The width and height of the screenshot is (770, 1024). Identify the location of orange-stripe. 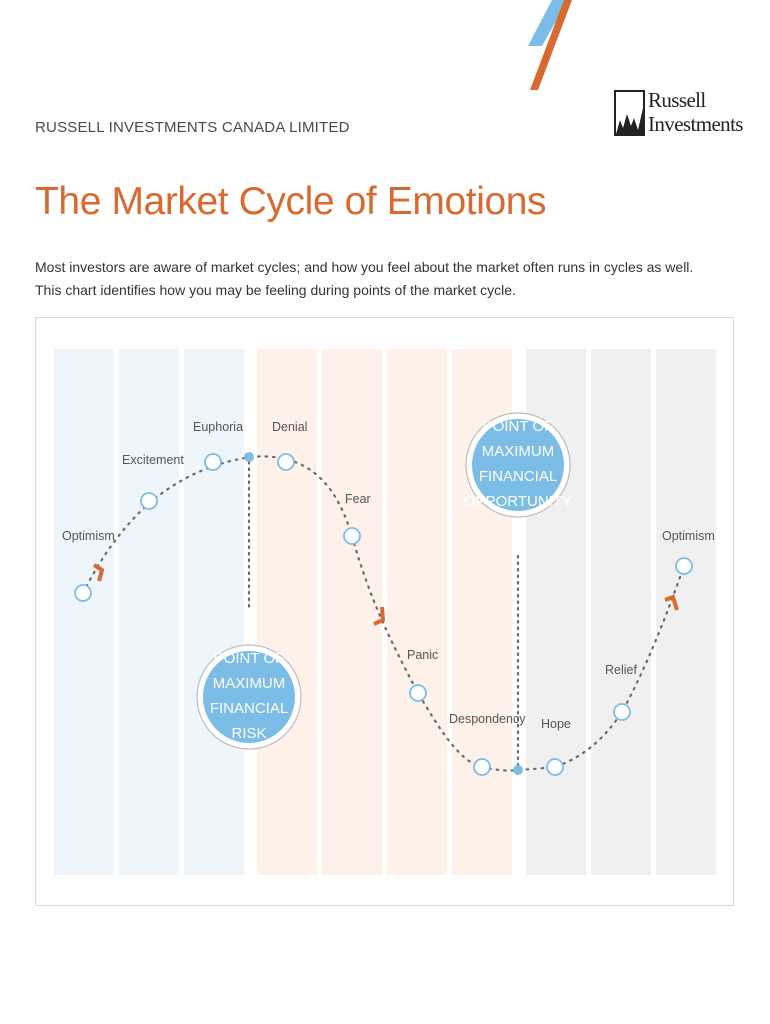
(551, 45).